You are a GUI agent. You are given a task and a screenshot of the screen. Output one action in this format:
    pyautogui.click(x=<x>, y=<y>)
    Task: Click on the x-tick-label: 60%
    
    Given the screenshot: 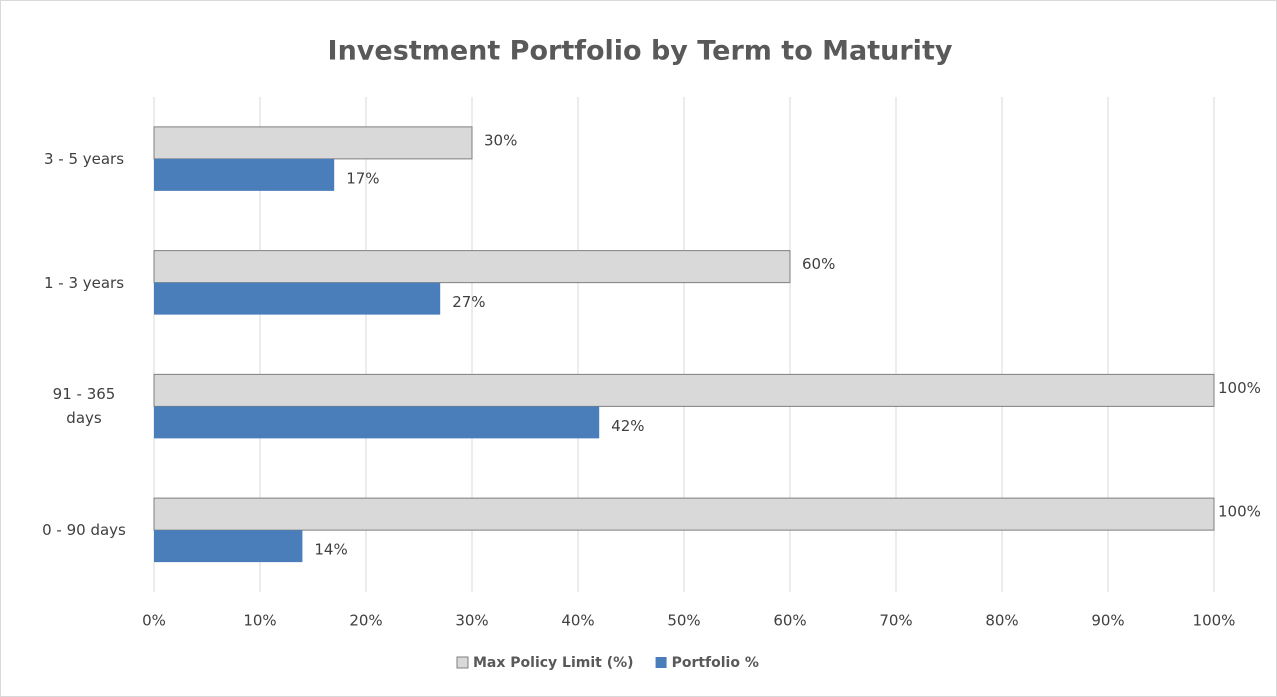 What is the action you would take?
    pyautogui.click(x=789, y=621)
    